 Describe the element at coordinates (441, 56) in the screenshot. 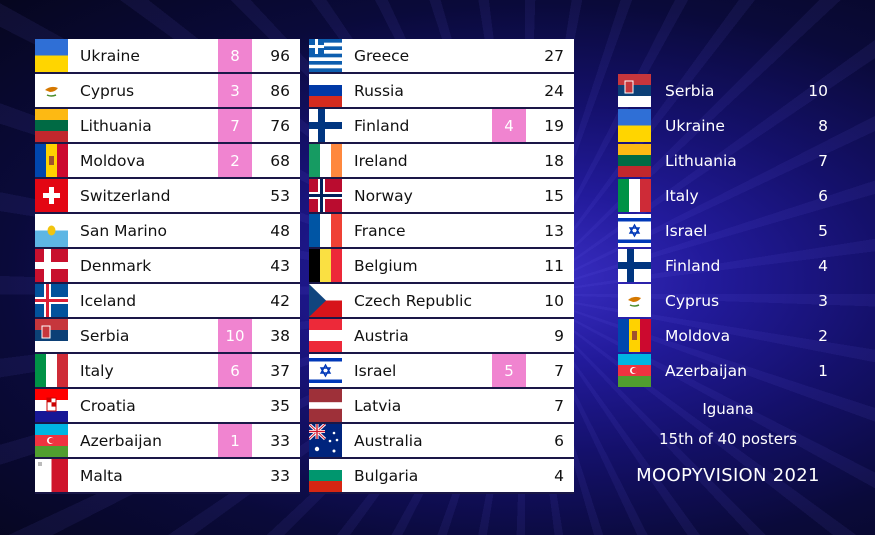

I see `scoreboard-row: Greece 27` at that location.